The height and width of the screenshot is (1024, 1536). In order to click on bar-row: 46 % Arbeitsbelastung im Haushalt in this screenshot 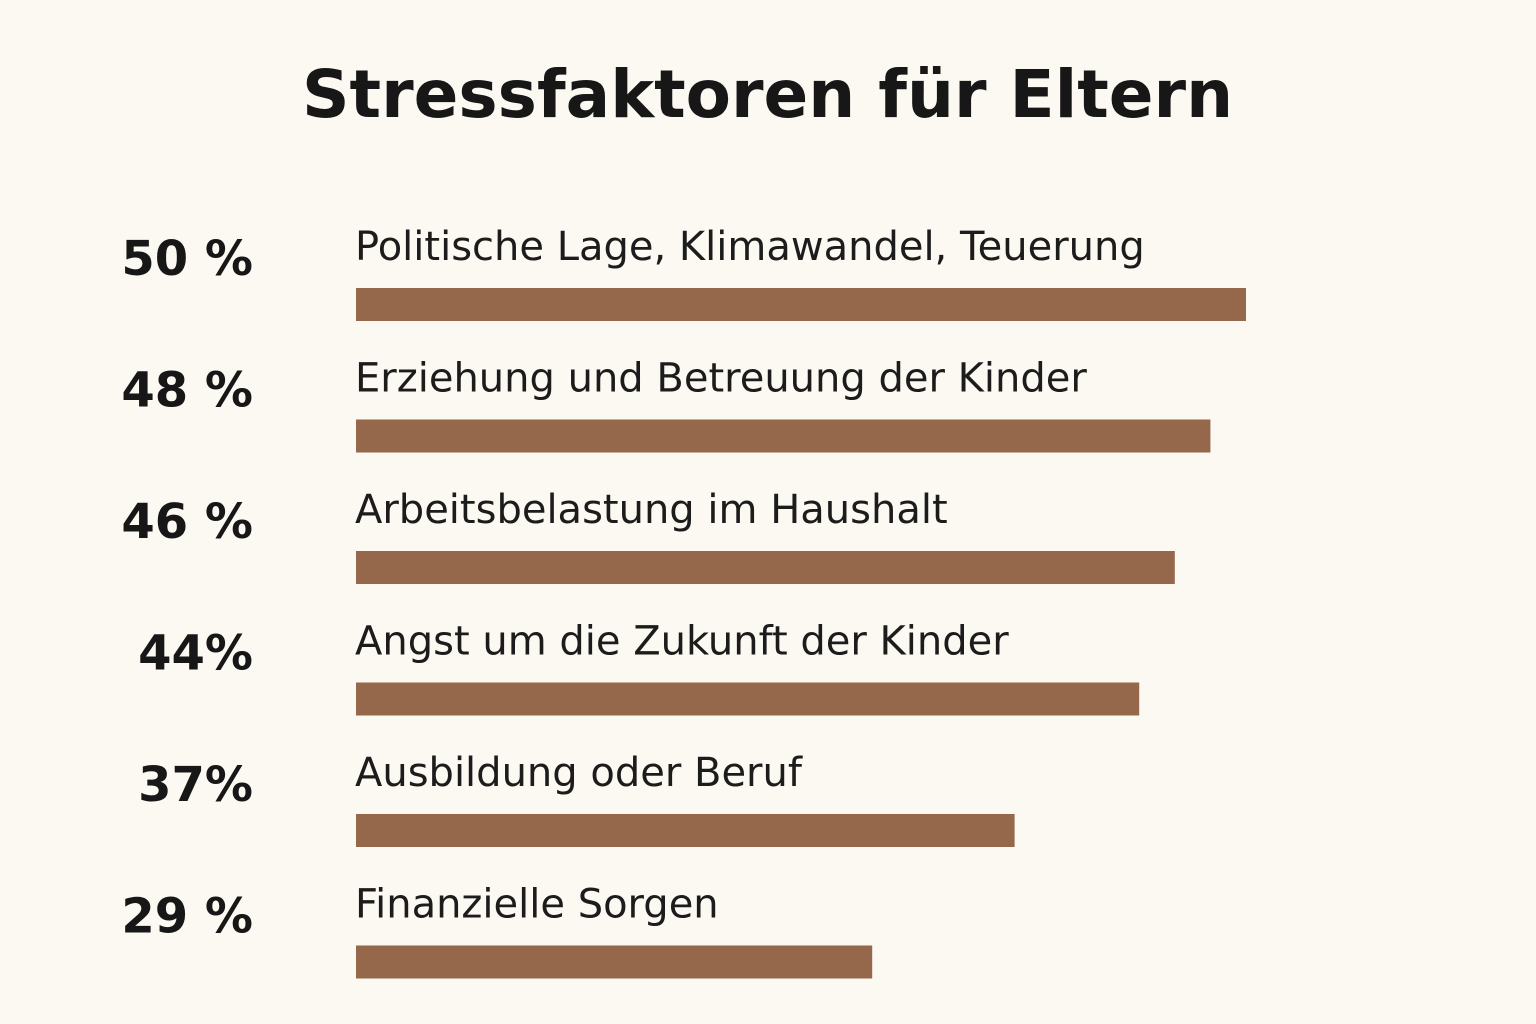, I will do `click(648, 535)`.